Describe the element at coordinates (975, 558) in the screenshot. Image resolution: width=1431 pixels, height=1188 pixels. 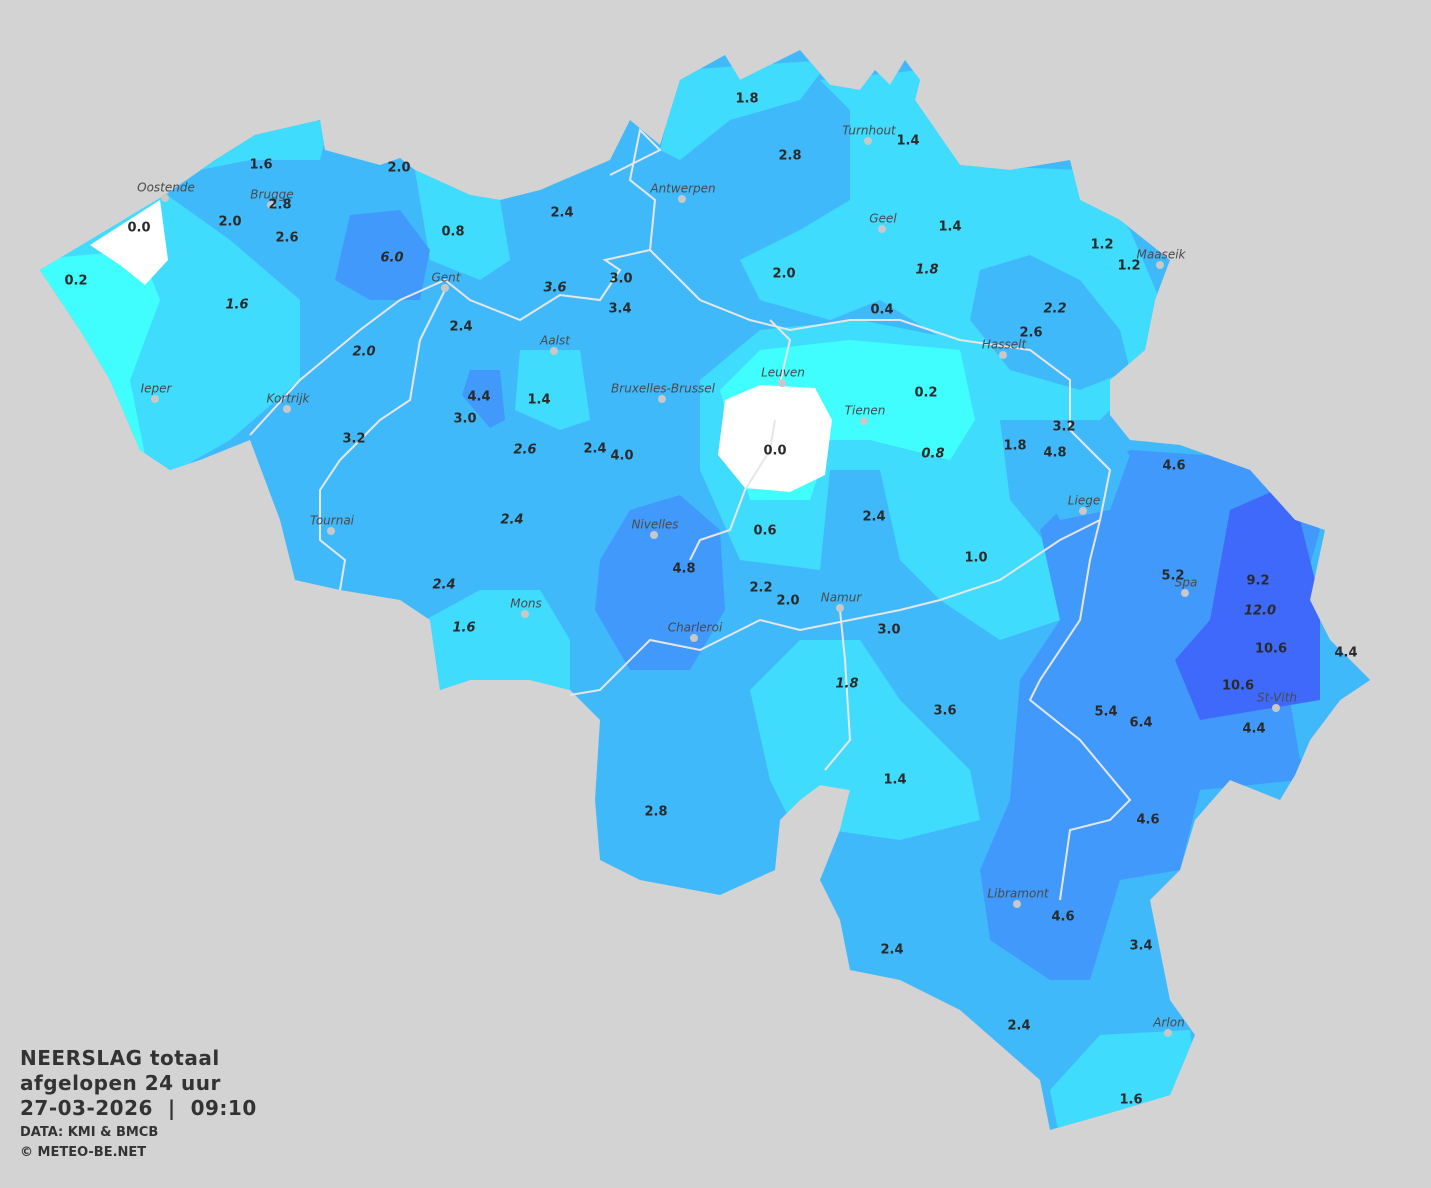
I see `precipitation-value: 1.0` at that location.